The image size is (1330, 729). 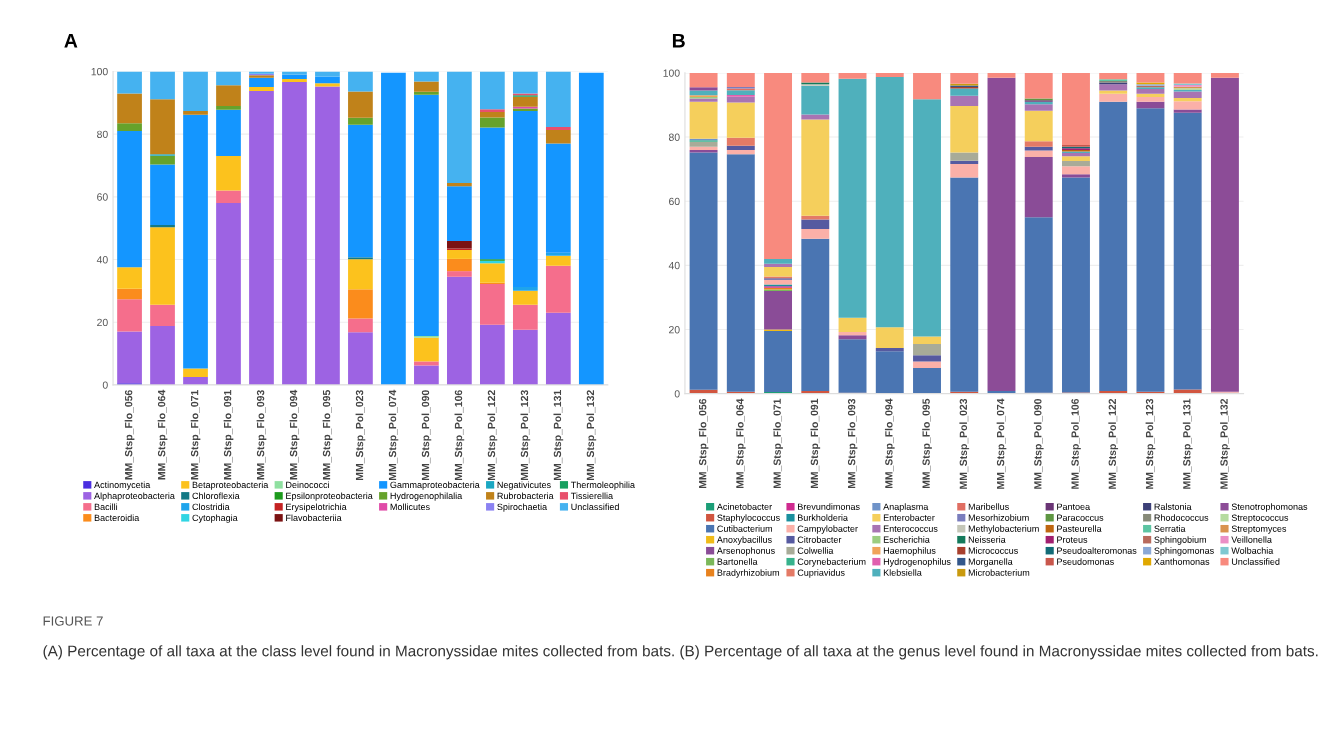 What do you see at coordinates (211, 507) in the screenshot?
I see `legend-label: Clostridia` at bounding box center [211, 507].